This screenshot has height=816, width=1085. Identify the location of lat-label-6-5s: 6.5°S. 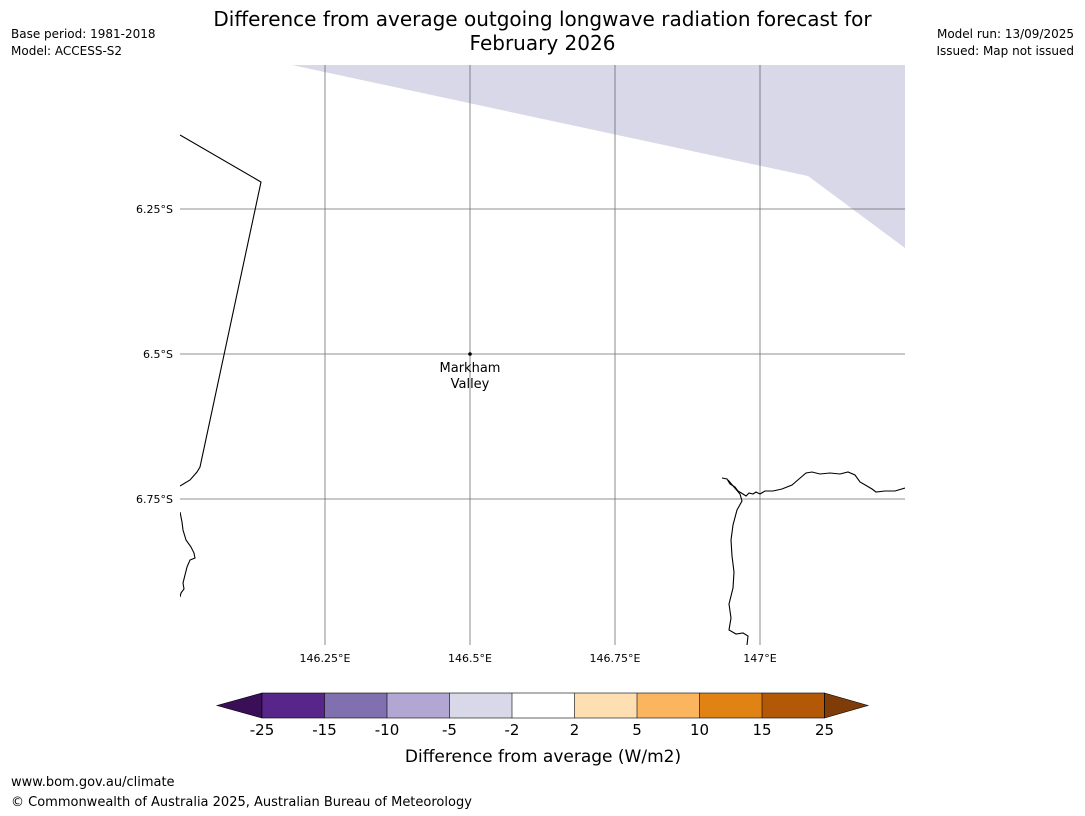
(158, 354).